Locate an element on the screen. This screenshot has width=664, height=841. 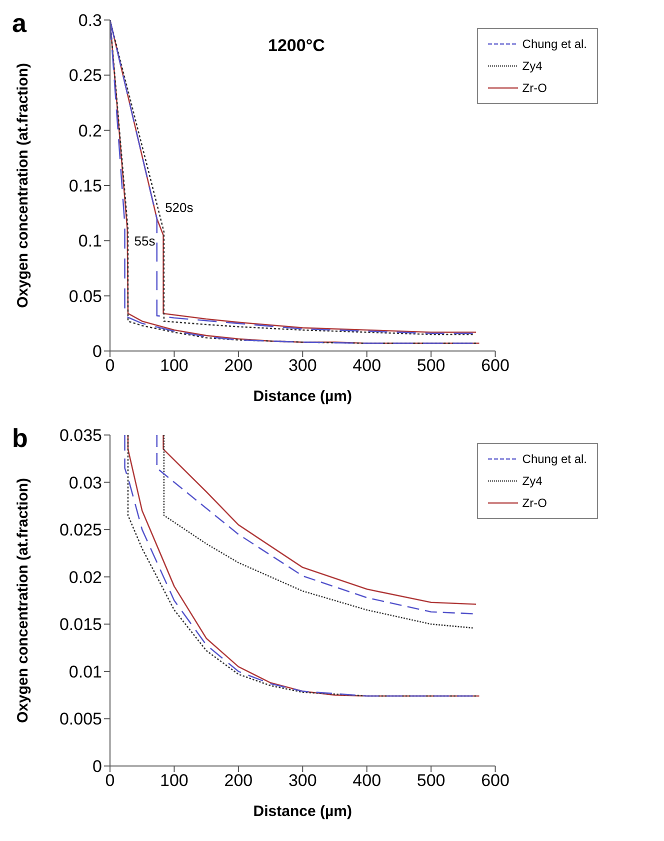
y-tick-label: 0.015 is located at coordinates (80, 624).